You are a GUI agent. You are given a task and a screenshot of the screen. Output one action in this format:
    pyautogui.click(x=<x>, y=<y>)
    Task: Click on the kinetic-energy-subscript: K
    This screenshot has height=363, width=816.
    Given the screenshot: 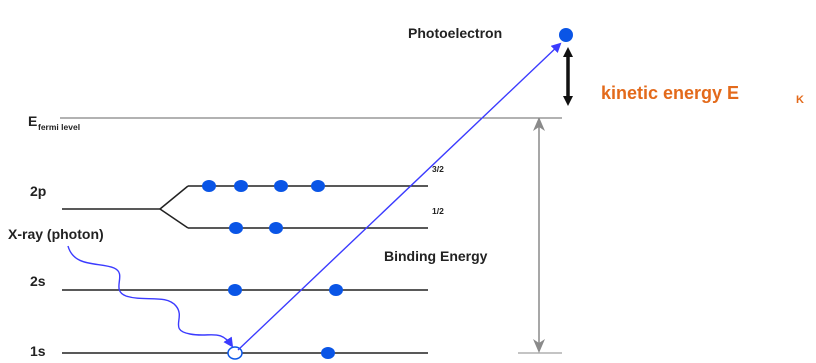 What is the action you would take?
    pyautogui.click(x=800, y=100)
    